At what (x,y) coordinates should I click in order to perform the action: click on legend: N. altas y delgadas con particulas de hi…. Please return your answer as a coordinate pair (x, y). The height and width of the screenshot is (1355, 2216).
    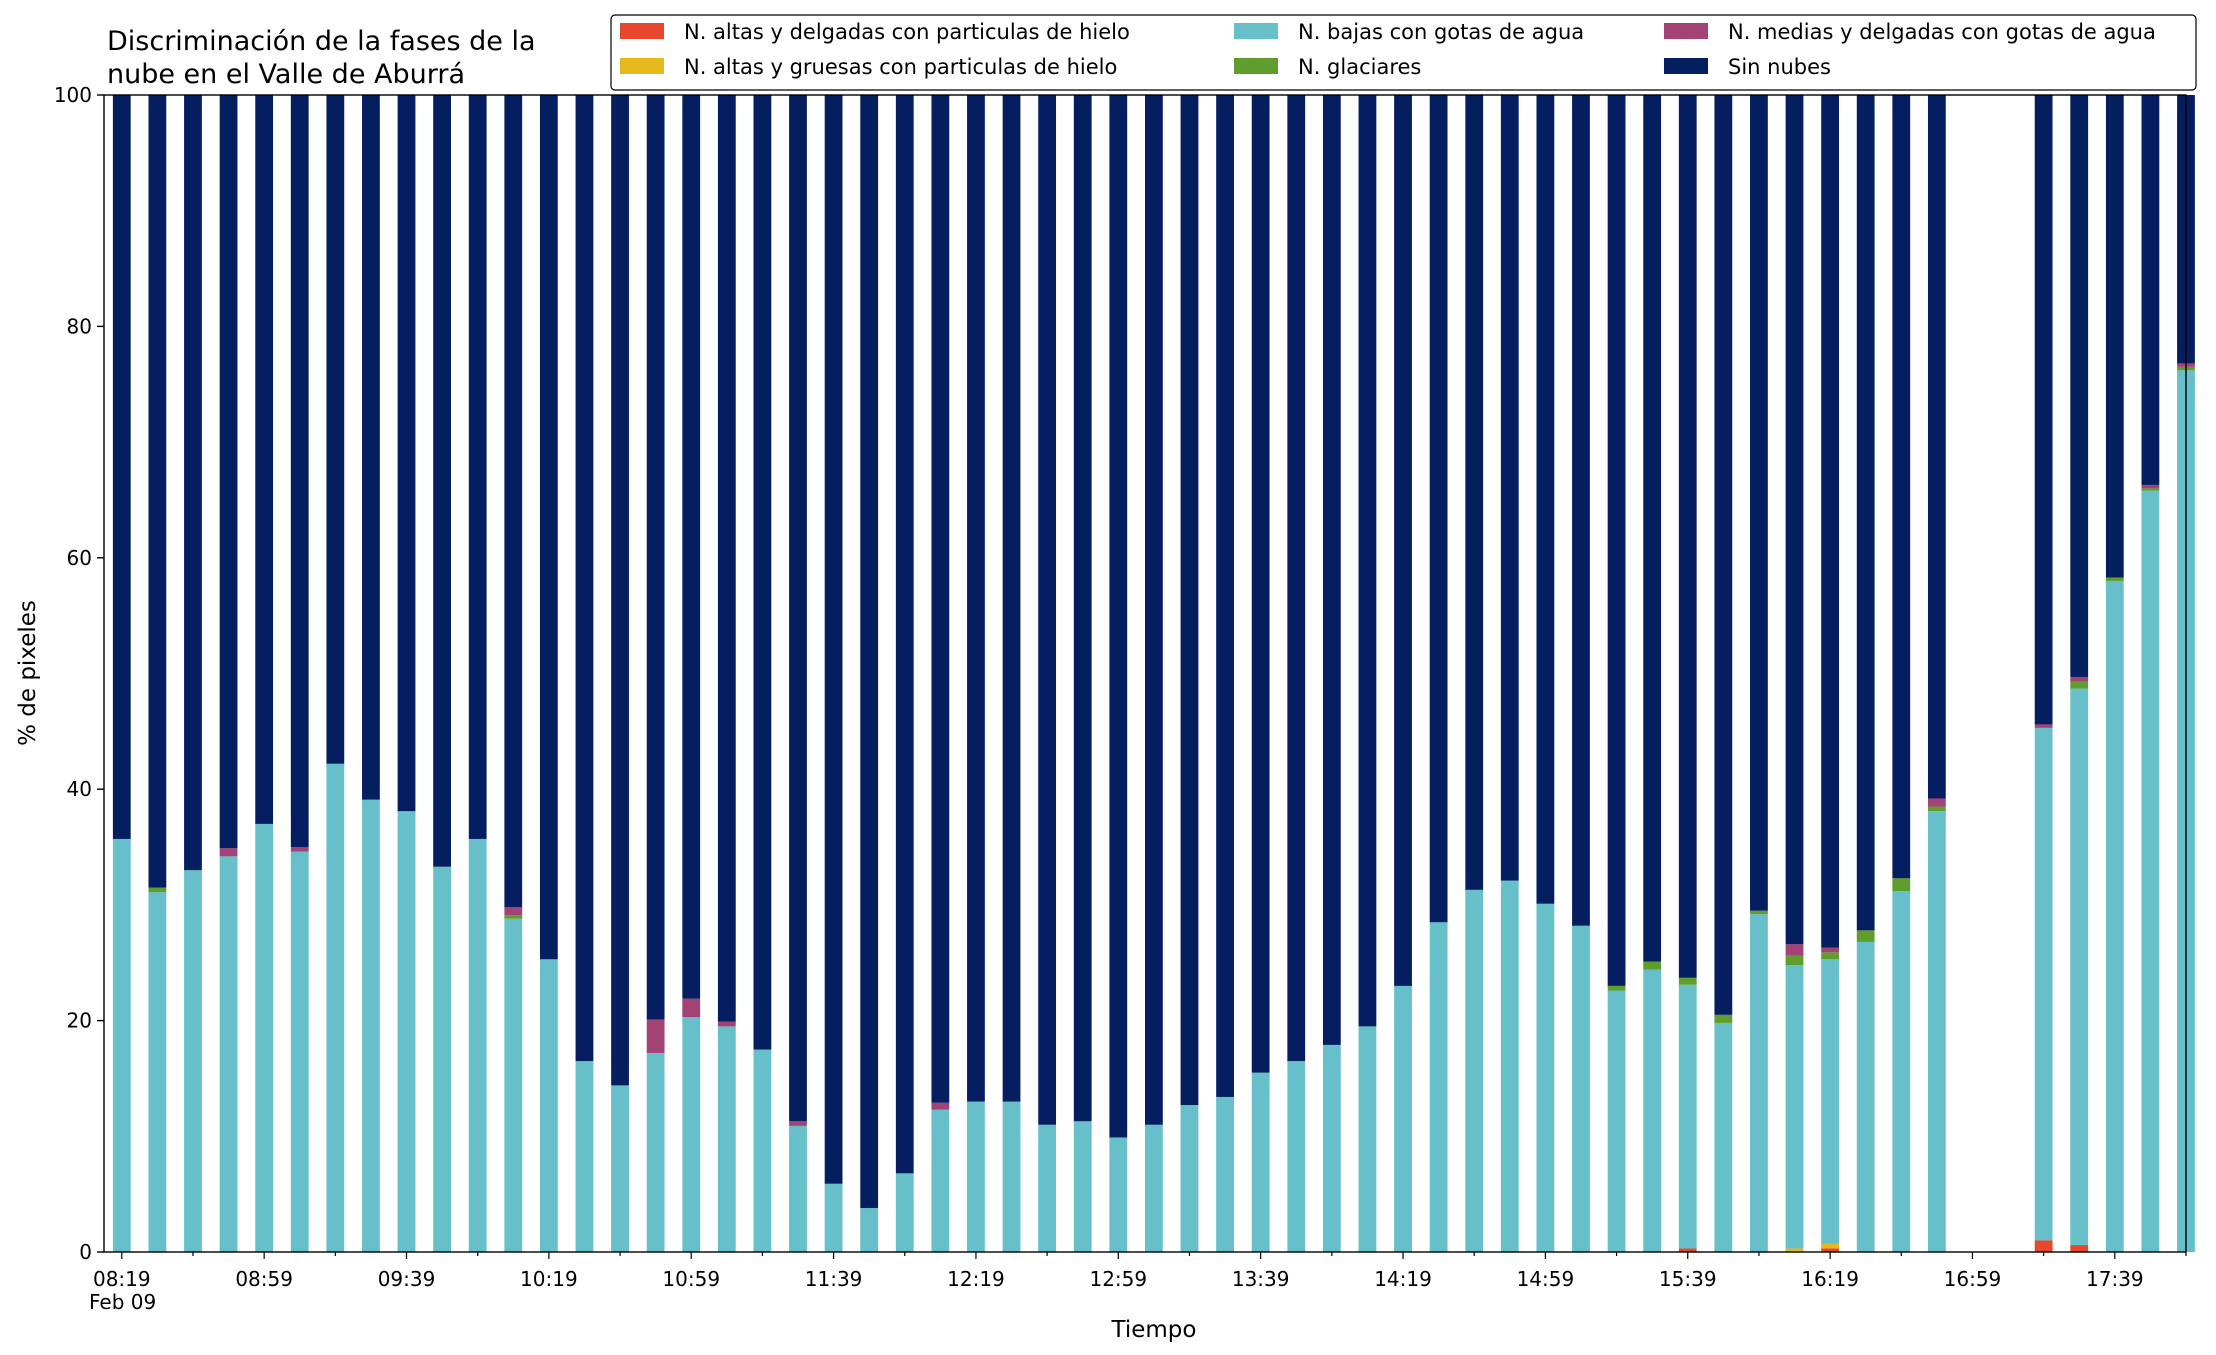
    Looking at the image, I should click on (1403, 52).